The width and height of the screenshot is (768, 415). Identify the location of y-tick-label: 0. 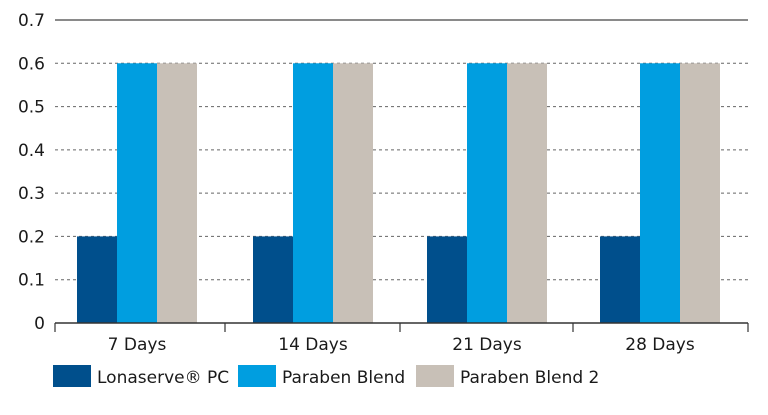
(39, 324).